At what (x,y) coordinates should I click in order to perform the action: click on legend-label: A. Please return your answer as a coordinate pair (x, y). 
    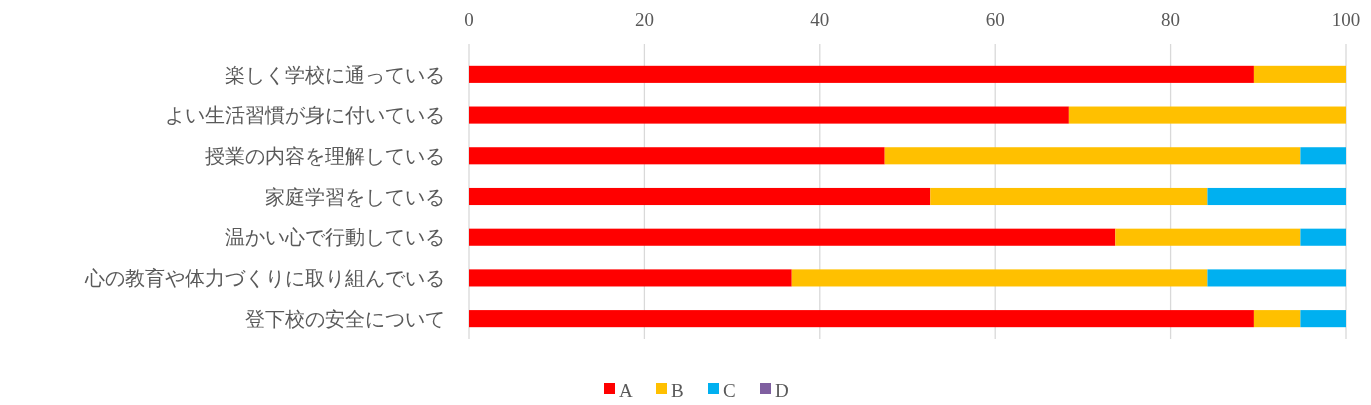
    Looking at the image, I should click on (626, 390).